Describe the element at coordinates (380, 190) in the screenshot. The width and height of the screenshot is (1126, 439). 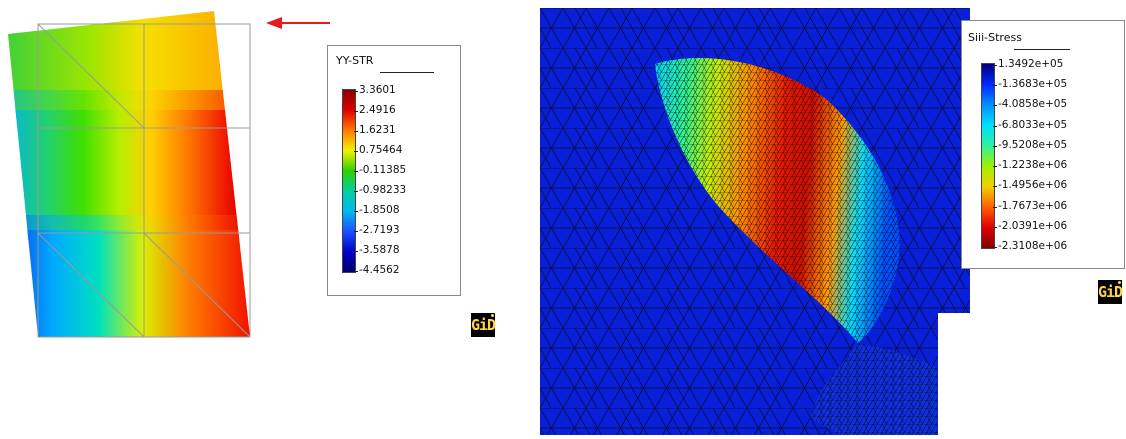
I see `legend-tick-label: -0.98233` at that location.